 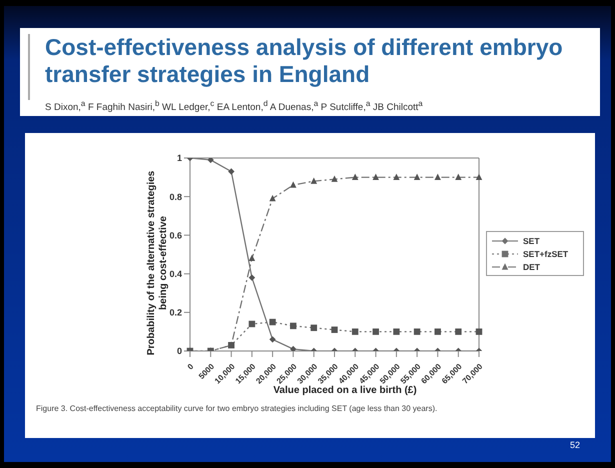 I want to click on x-axis-title: Value placed on a live birth (£), so click(x=345, y=390).